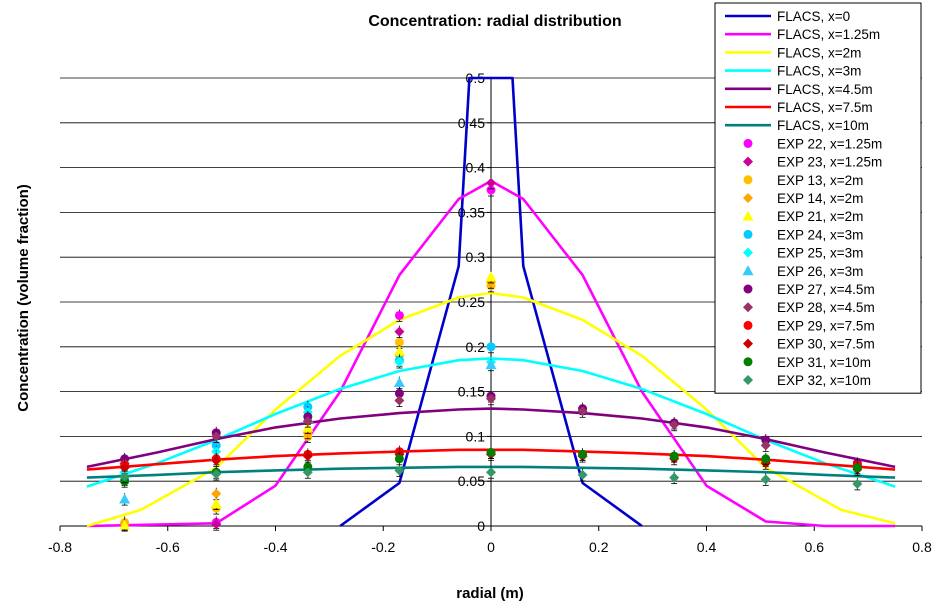 This screenshot has width=940, height=608. I want to click on y-tick-label: 0.3, so click(476, 257).